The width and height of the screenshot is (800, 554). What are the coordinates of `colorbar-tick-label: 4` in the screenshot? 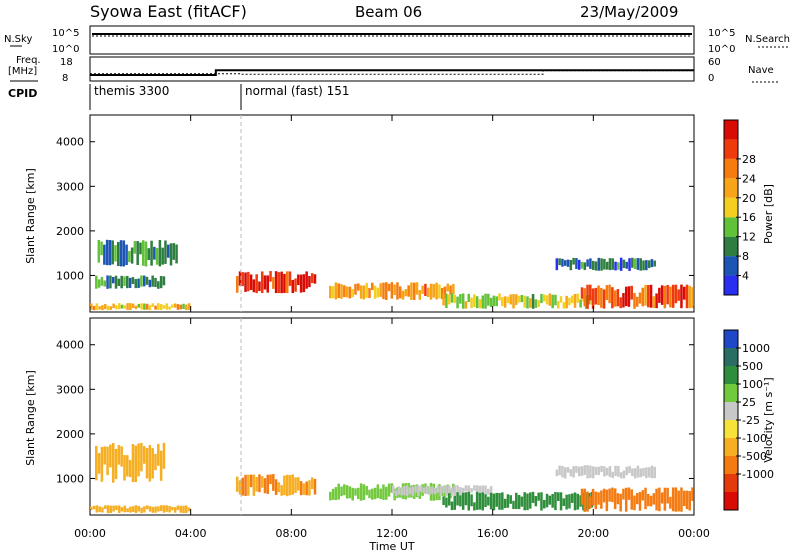 It's located at (745, 276).